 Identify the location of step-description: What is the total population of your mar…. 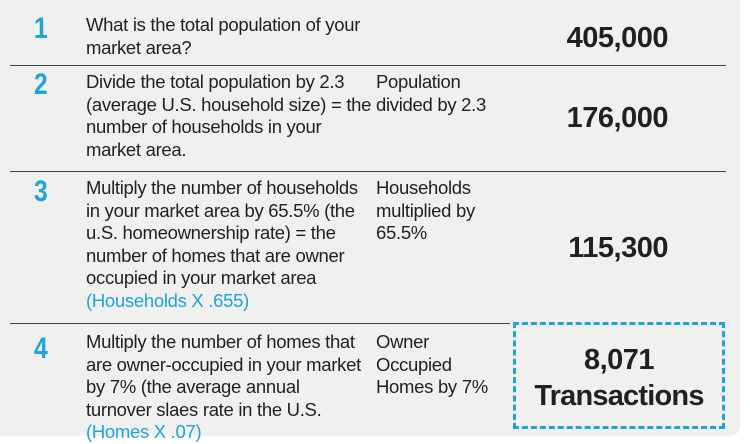
(231, 36).